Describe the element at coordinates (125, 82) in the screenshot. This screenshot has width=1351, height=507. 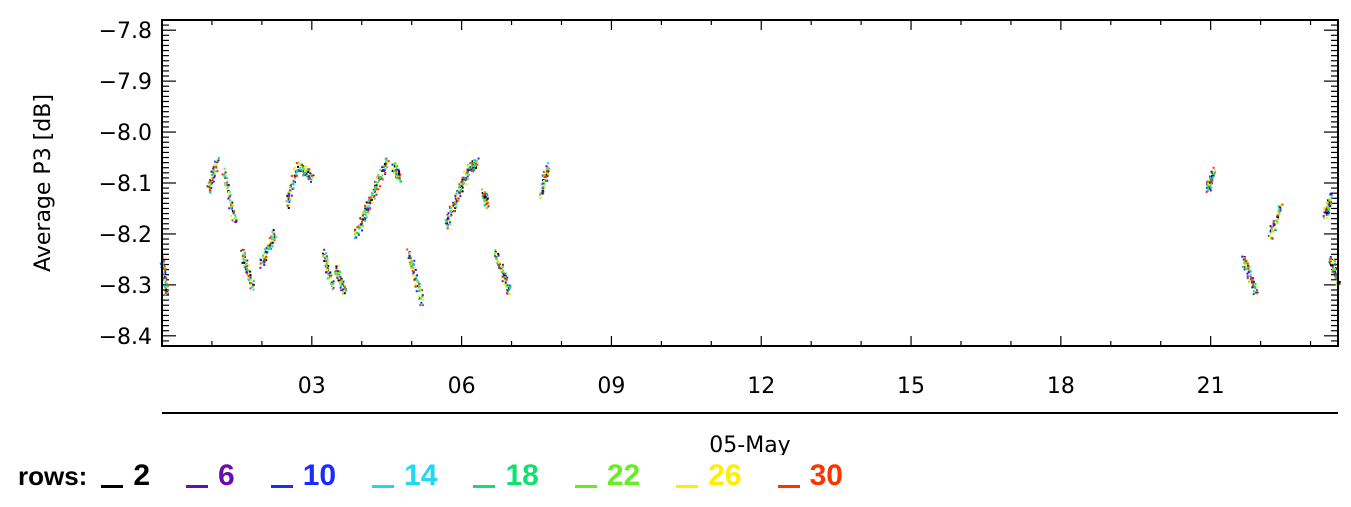
I see `y-tick-label: −7.9` at that location.